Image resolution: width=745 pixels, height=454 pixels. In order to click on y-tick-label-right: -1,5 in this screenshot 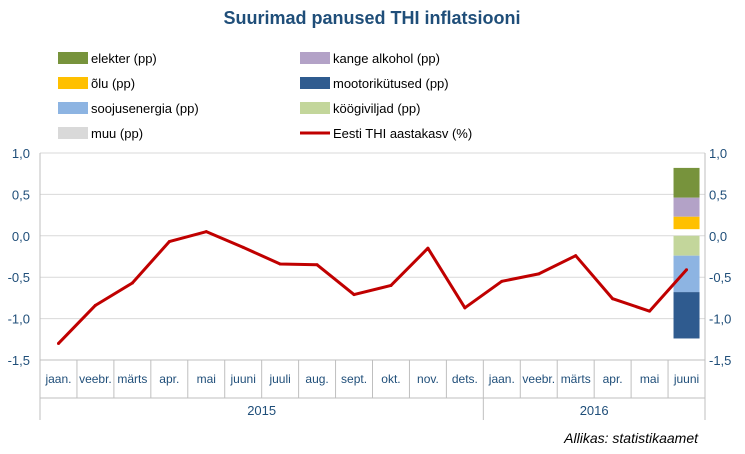, I will do `click(720, 360)`.